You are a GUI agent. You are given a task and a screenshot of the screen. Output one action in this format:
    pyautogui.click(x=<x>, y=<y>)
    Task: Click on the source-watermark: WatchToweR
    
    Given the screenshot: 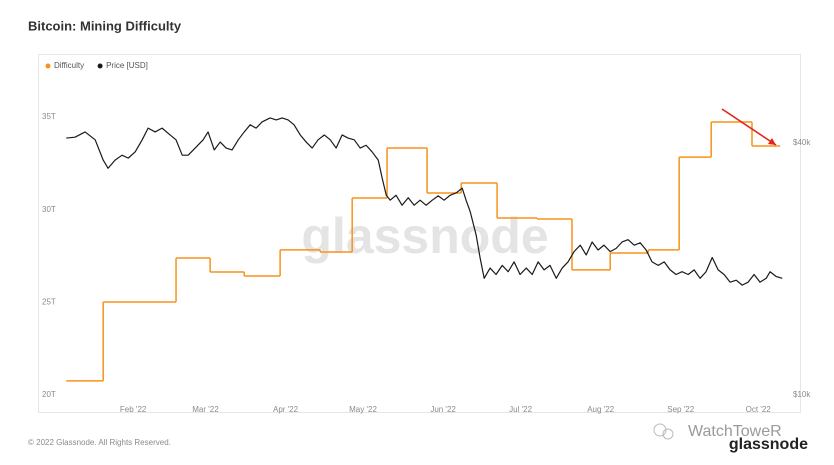 What is the action you would take?
    pyautogui.click(x=735, y=431)
    